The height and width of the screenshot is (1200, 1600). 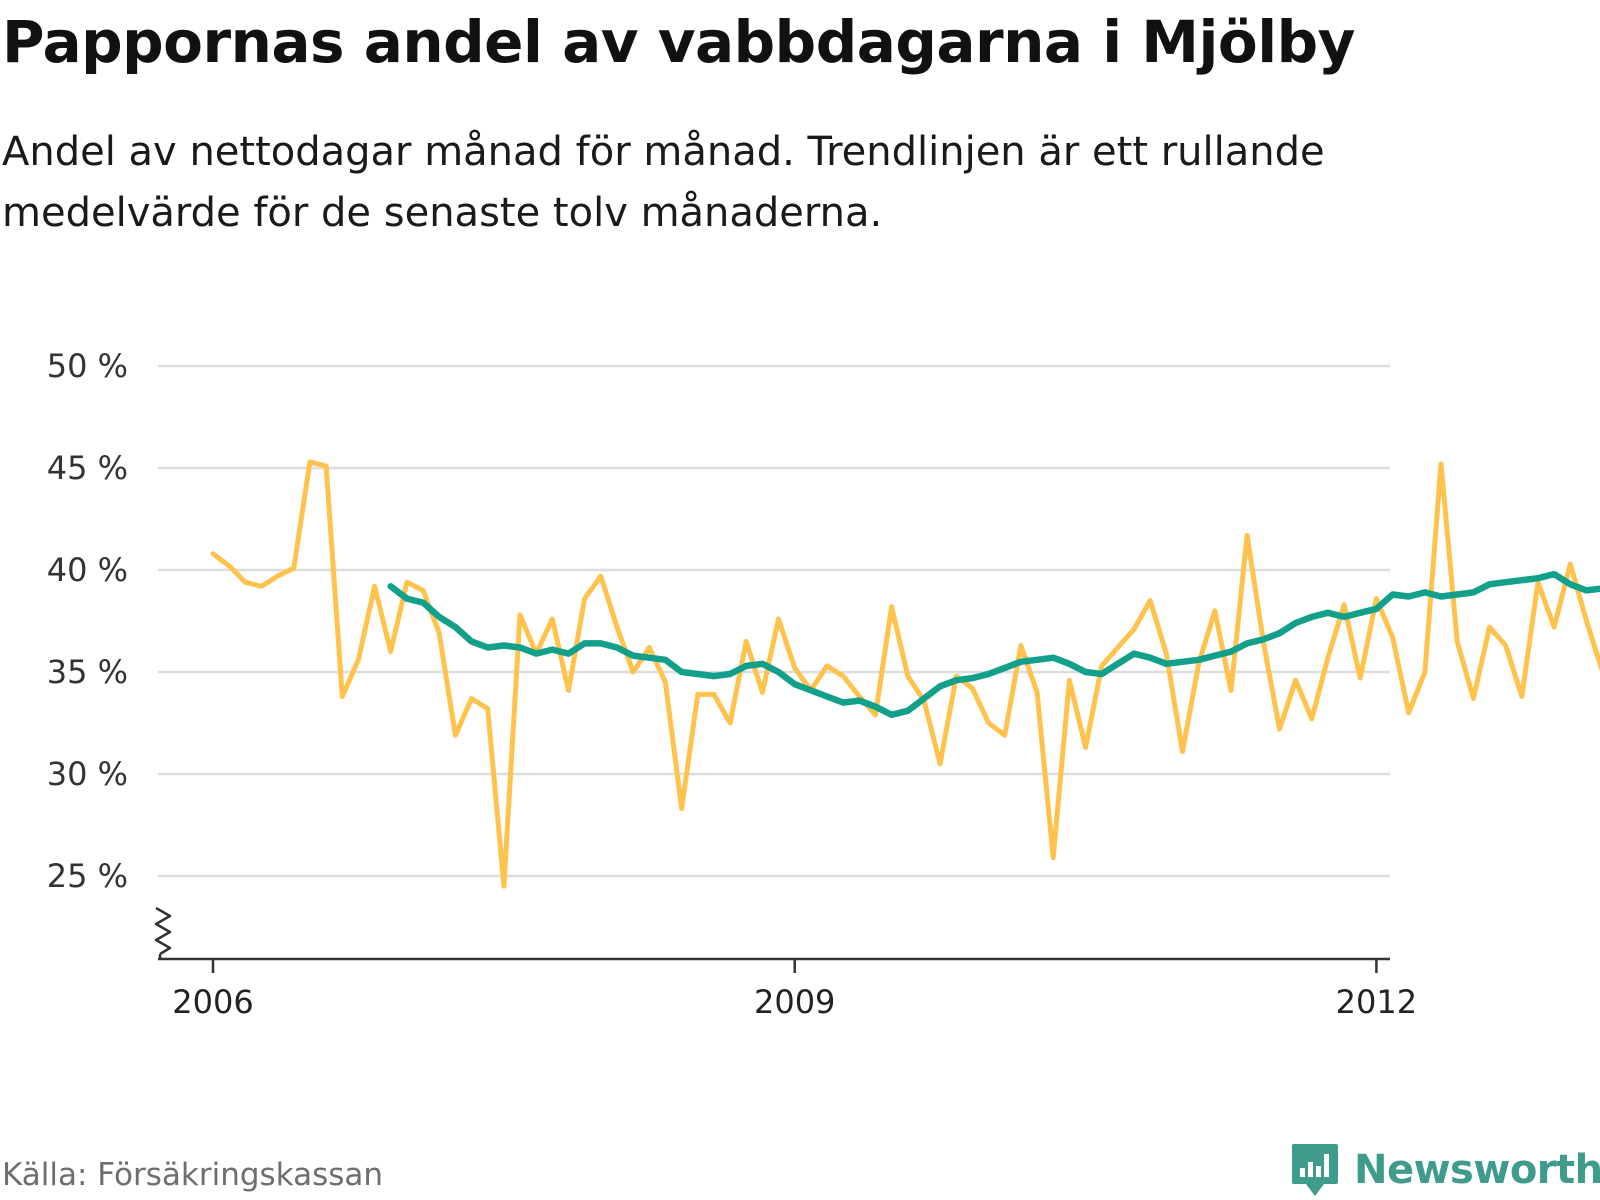 What do you see at coordinates (1376, 1002) in the screenshot?
I see `x-tick-label: 2012` at bounding box center [1376, 1002].